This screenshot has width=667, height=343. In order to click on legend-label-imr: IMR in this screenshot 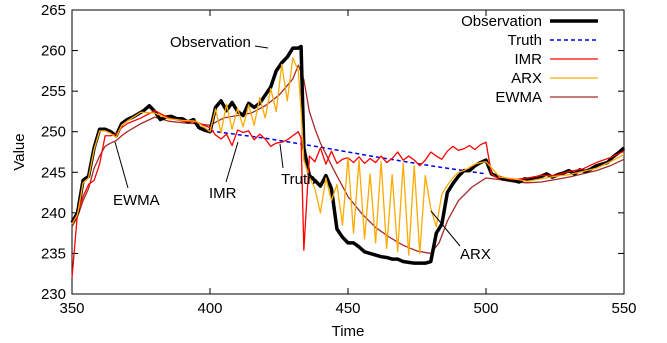, I will do `click(529, 59)`.